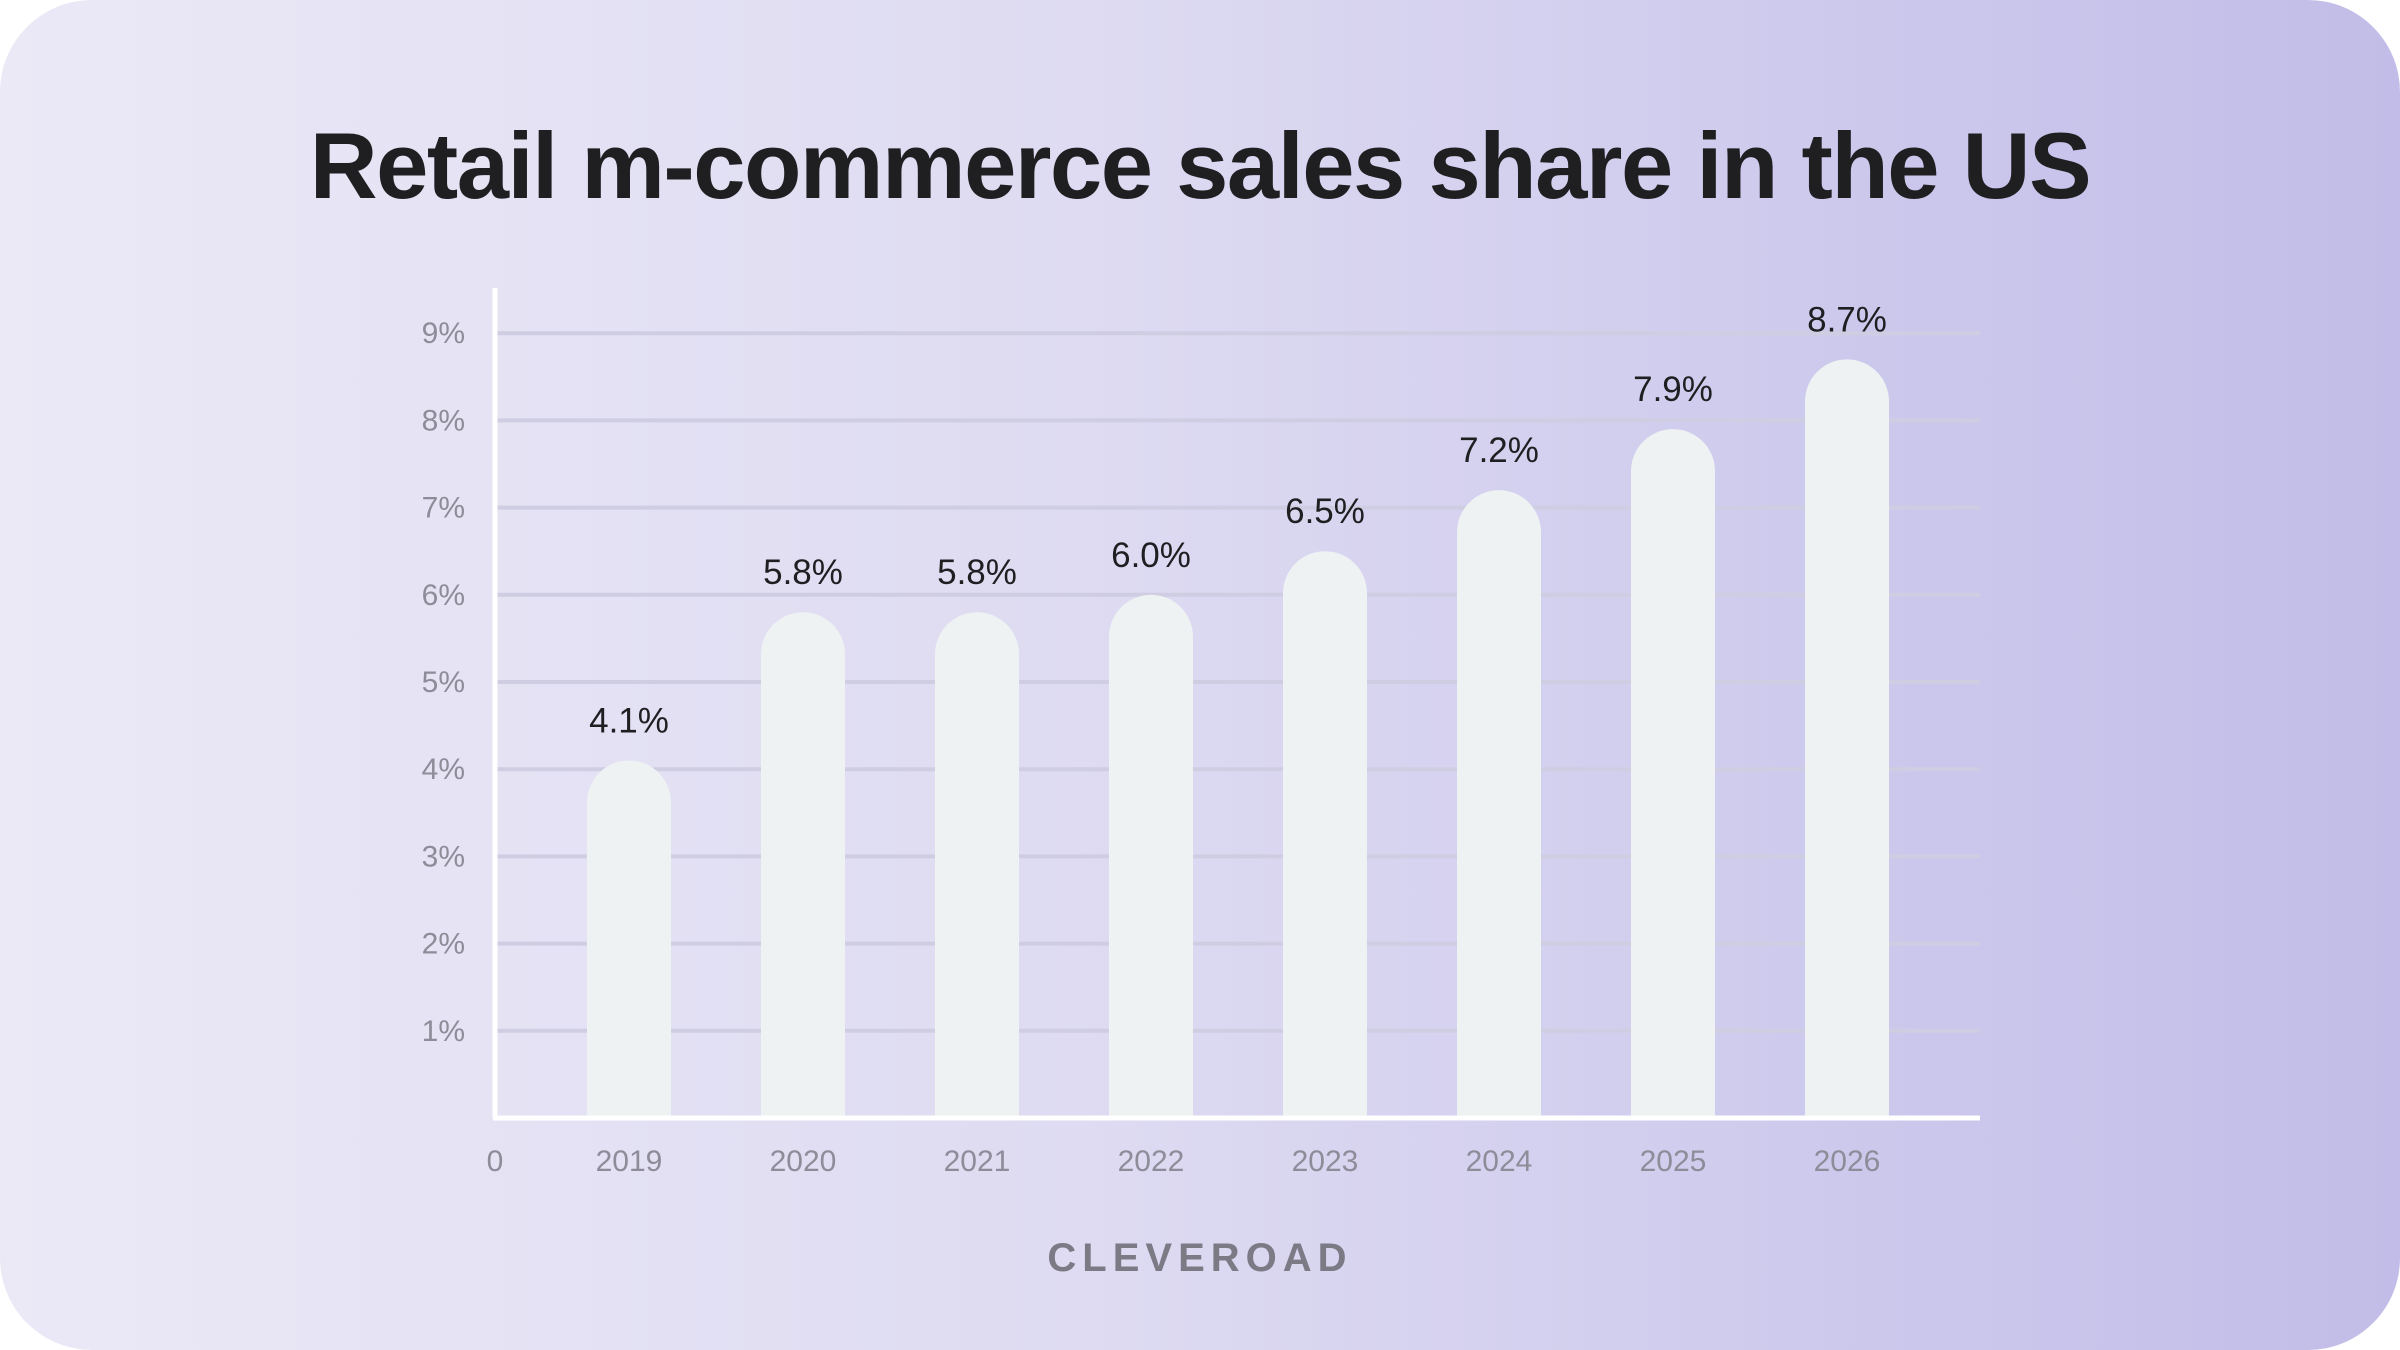  Describe the element at coordinates (443, 769) in the screenshot. I see `y-tick-label: 4%` at that location.